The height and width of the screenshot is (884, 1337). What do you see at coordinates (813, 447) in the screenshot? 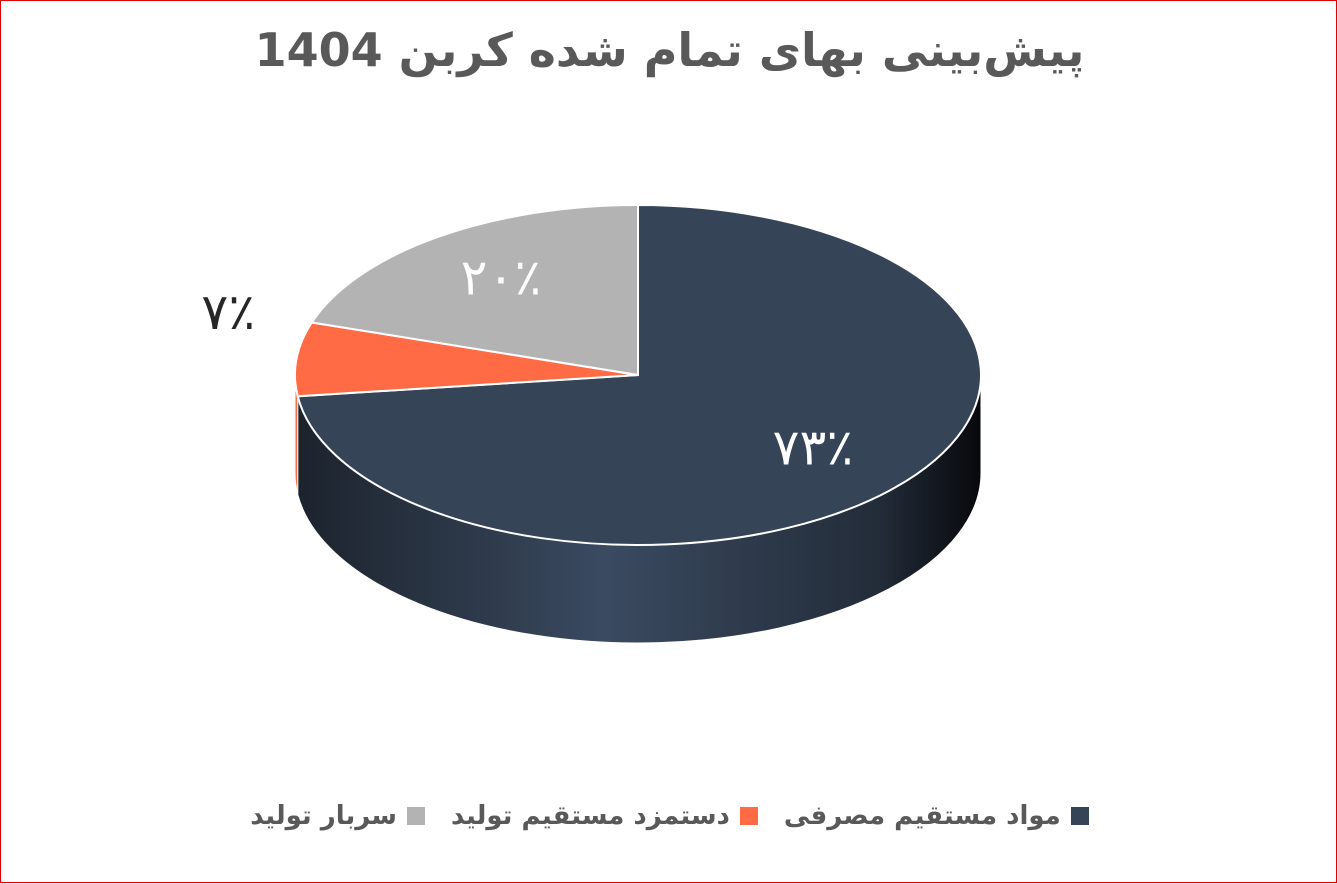
I see `data-label: ۷۳٪` at bounding box center [813, 447].